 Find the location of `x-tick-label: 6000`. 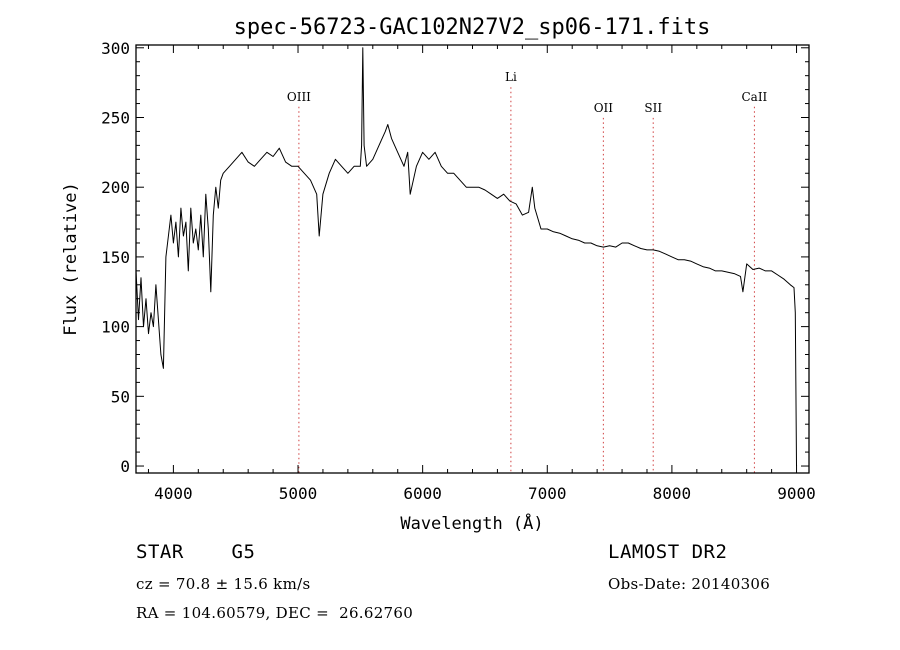

x-tick-label: 6000 is located at coordinates (422, 493).